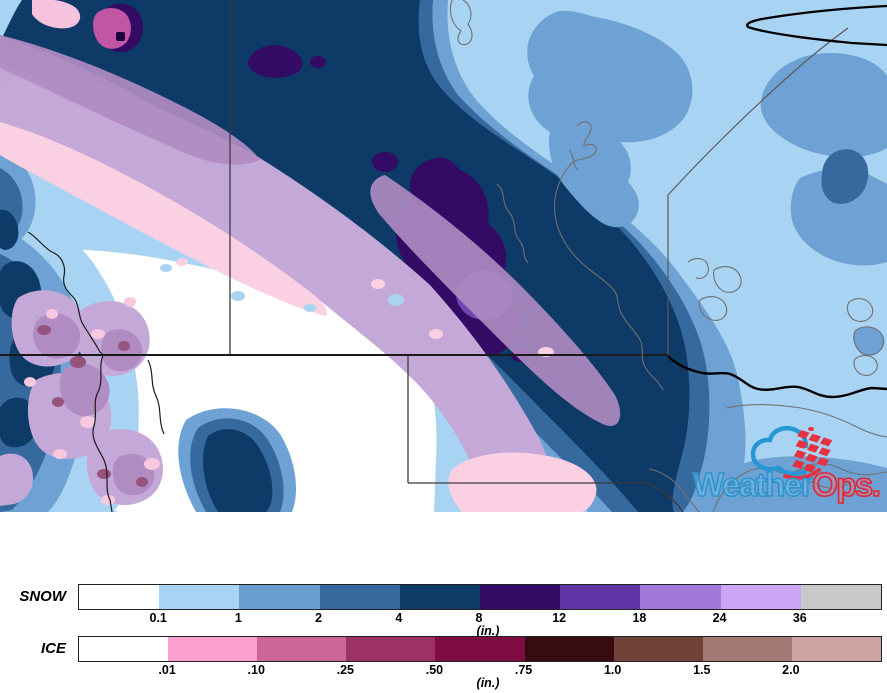  I want to click on ice-legend-ticks: .01 .10 .25 .50 .75 1.0 1.5 2.0, so click(479, 670).